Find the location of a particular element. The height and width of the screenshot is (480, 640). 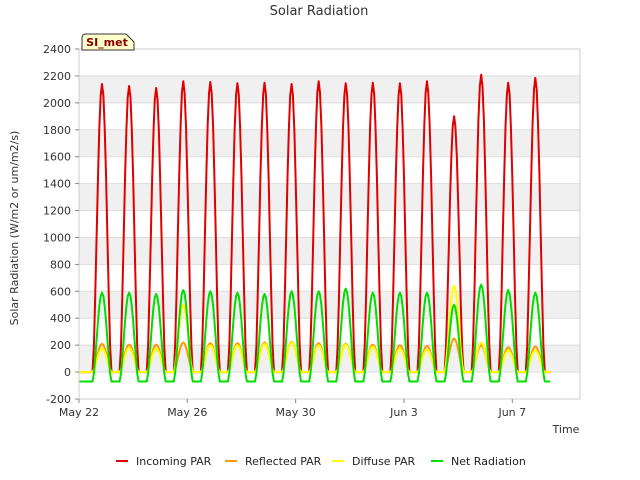

y-tick-label: 600 is located at coordinates (60, 291).